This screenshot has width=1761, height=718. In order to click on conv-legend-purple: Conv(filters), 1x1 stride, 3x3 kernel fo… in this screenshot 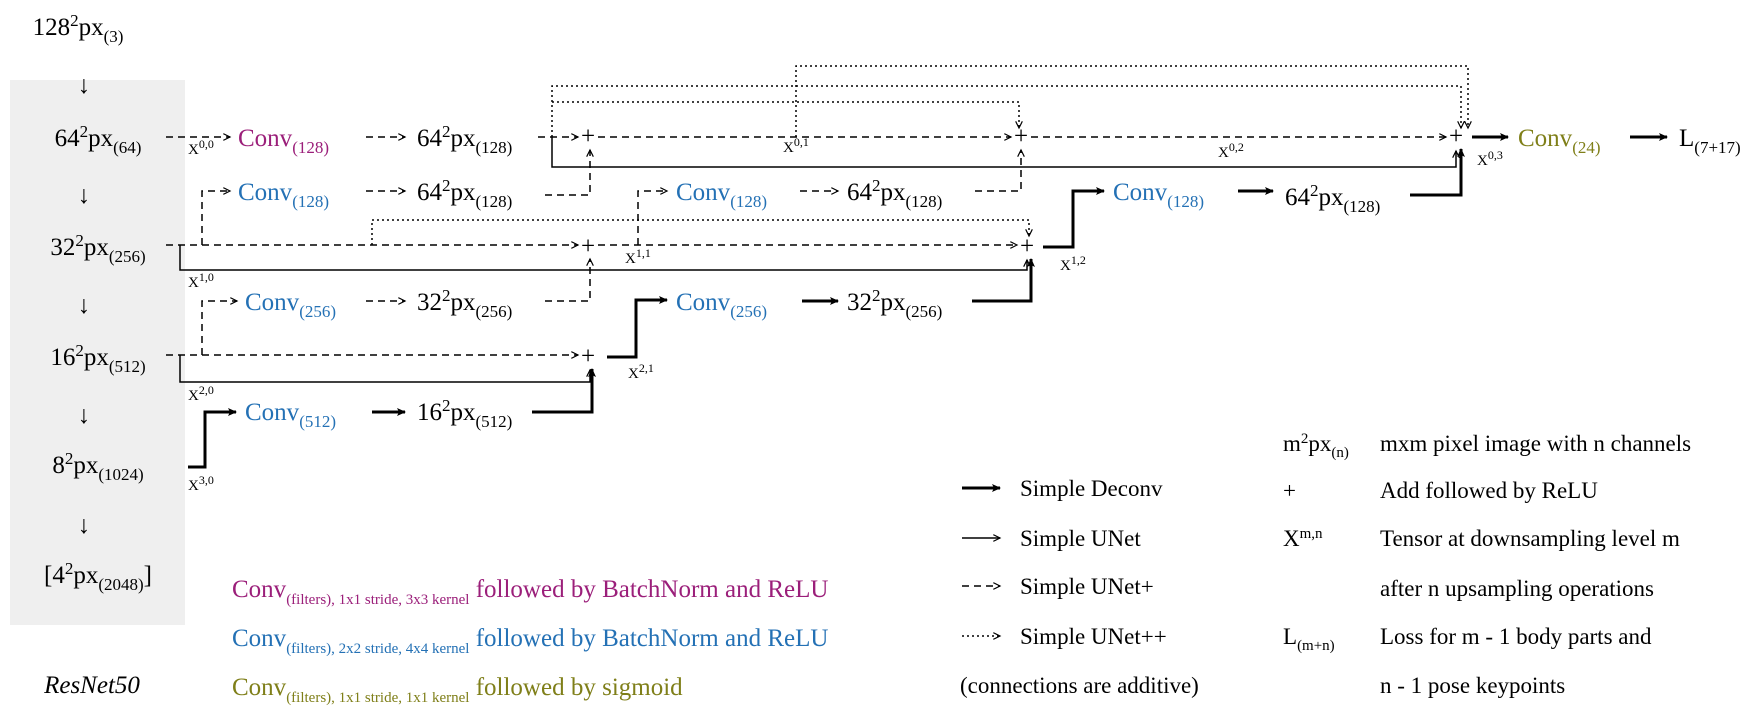, I will do `click(530, 592)`.